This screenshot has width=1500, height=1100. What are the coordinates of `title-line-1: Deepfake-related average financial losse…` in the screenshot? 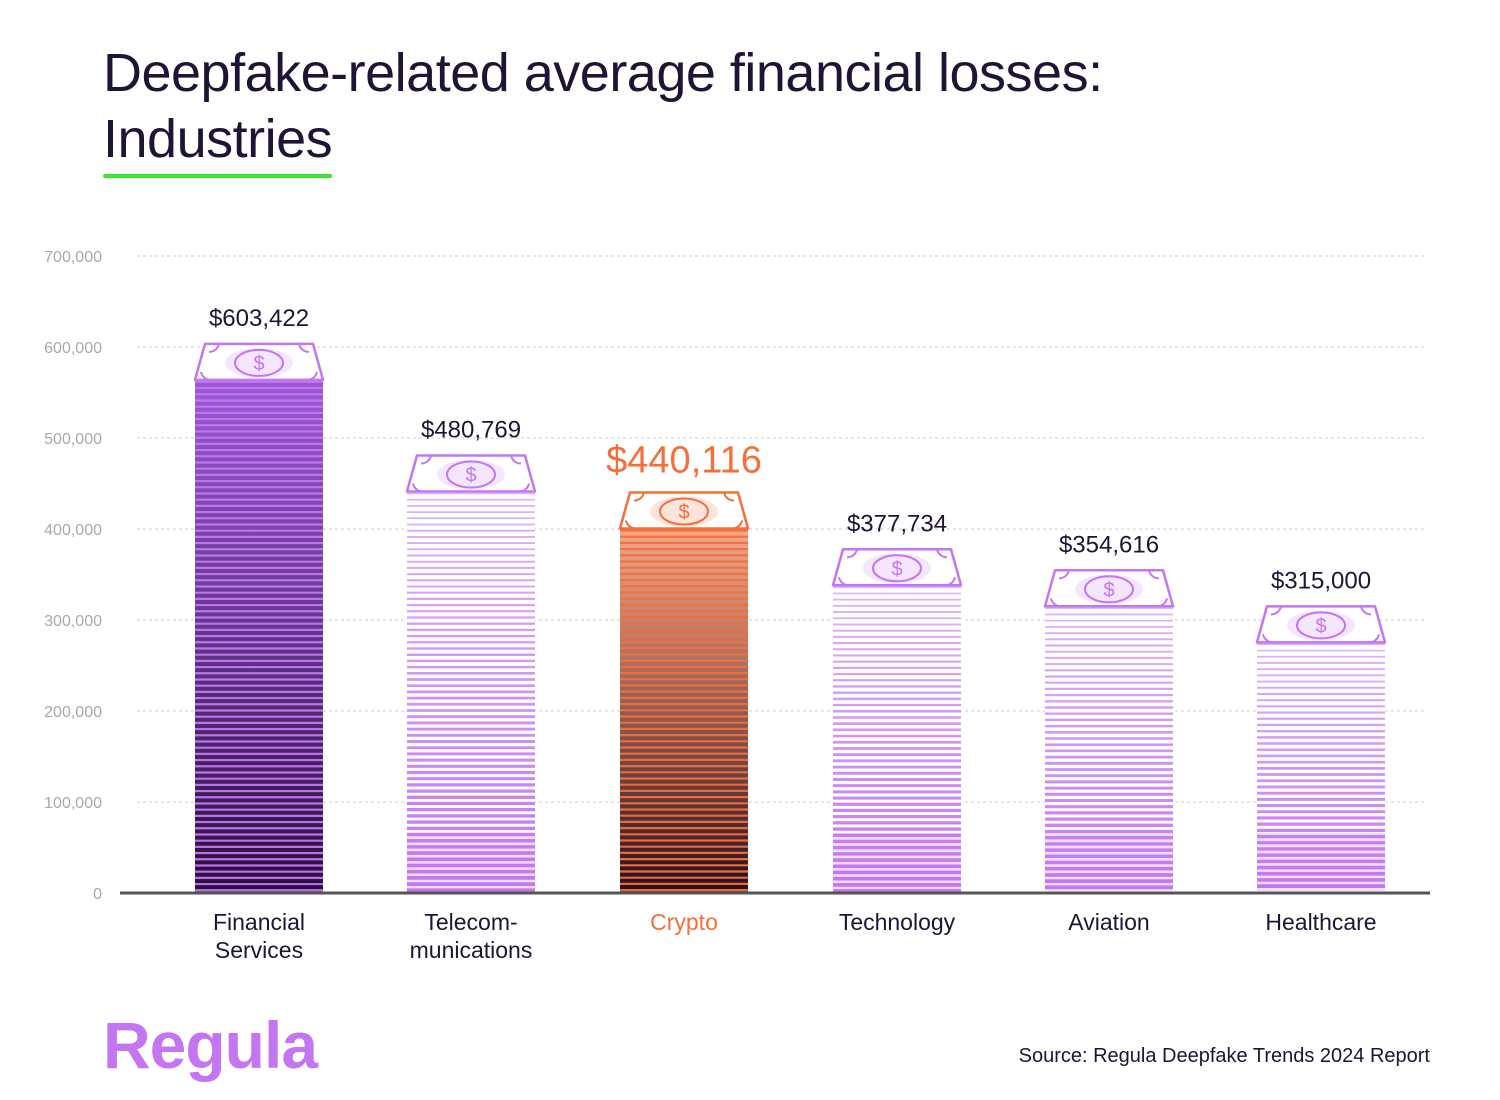 It's located at (603, 73).